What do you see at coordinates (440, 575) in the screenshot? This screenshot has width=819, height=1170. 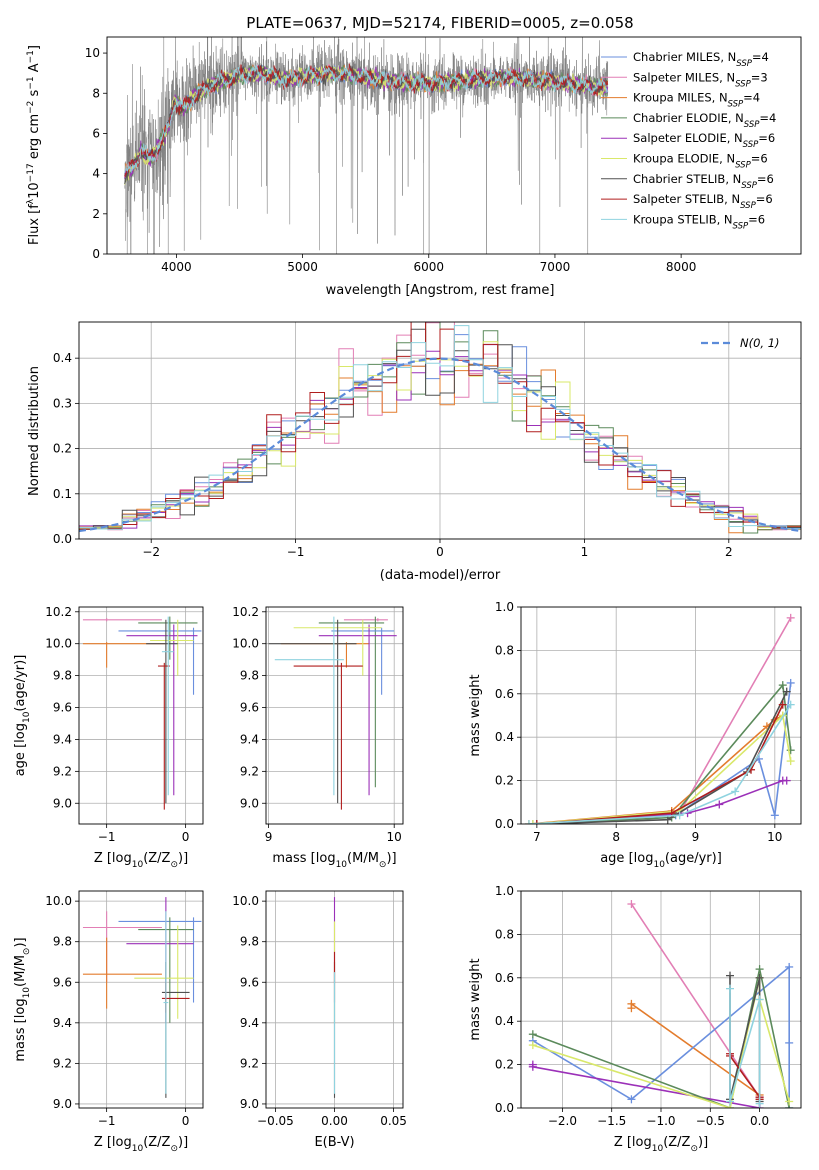 I see `x-axis-label: (data-model)/error` at bounding box center [440, 575].